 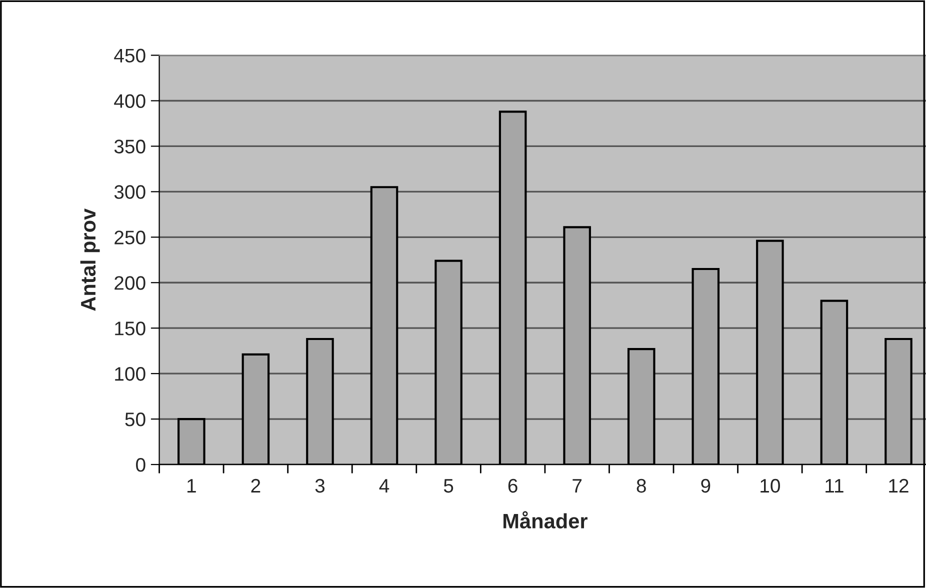 I want to click on x-tick-label: 3, so click(x=320, y=485).